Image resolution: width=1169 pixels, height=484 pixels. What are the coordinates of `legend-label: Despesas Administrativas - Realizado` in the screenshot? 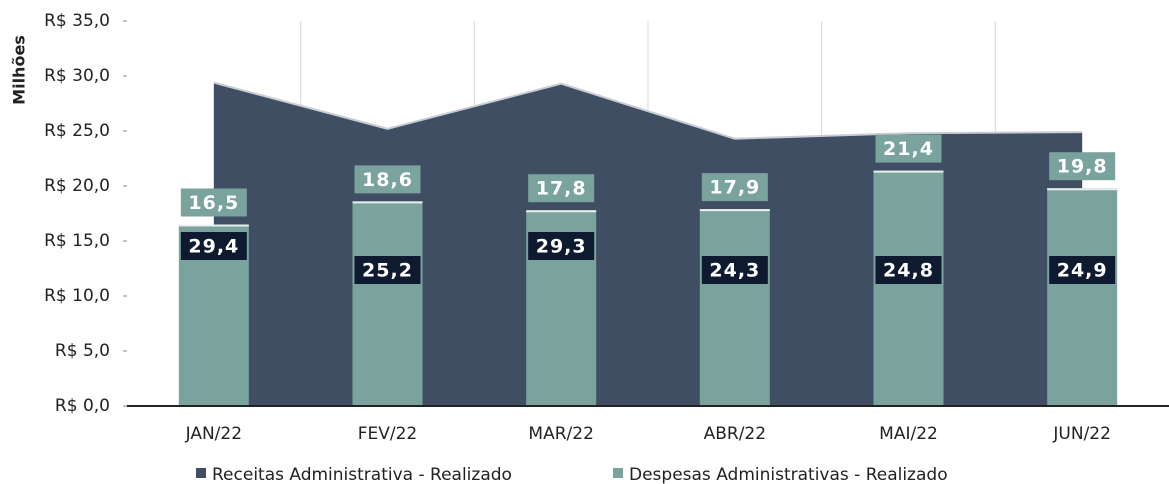 It's located at (788, 474).